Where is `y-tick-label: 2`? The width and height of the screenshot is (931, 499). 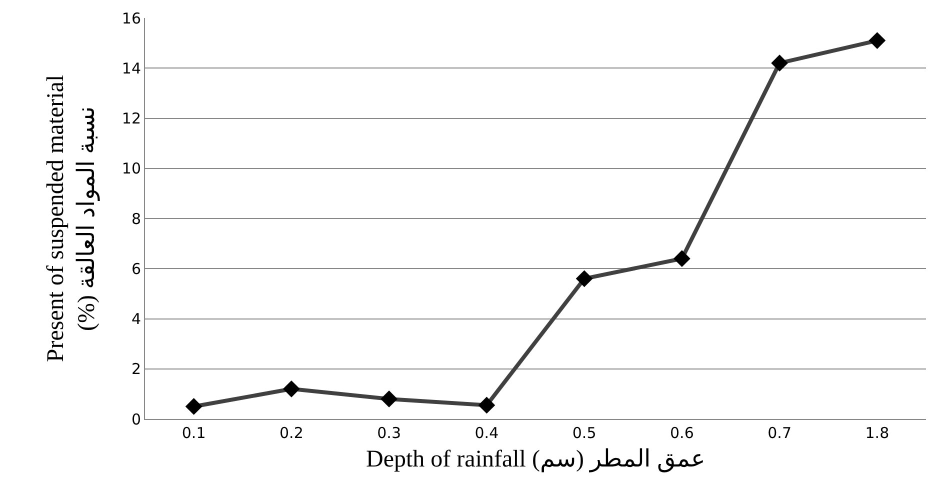 y-tick-label: 2 is located at coordinates (136, 369).